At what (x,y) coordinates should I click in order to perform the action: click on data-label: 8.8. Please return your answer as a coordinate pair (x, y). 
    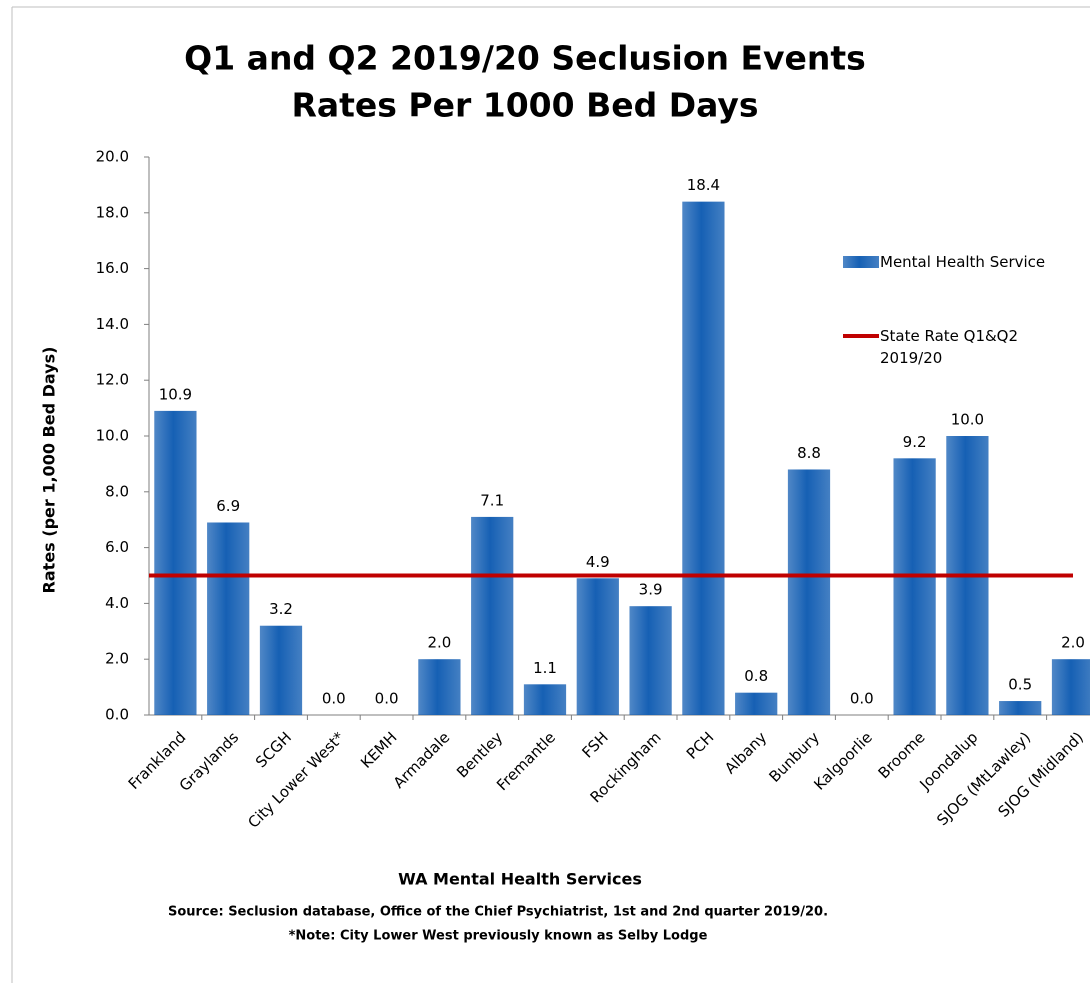
    Looking at the image, I should click on (809, 453).